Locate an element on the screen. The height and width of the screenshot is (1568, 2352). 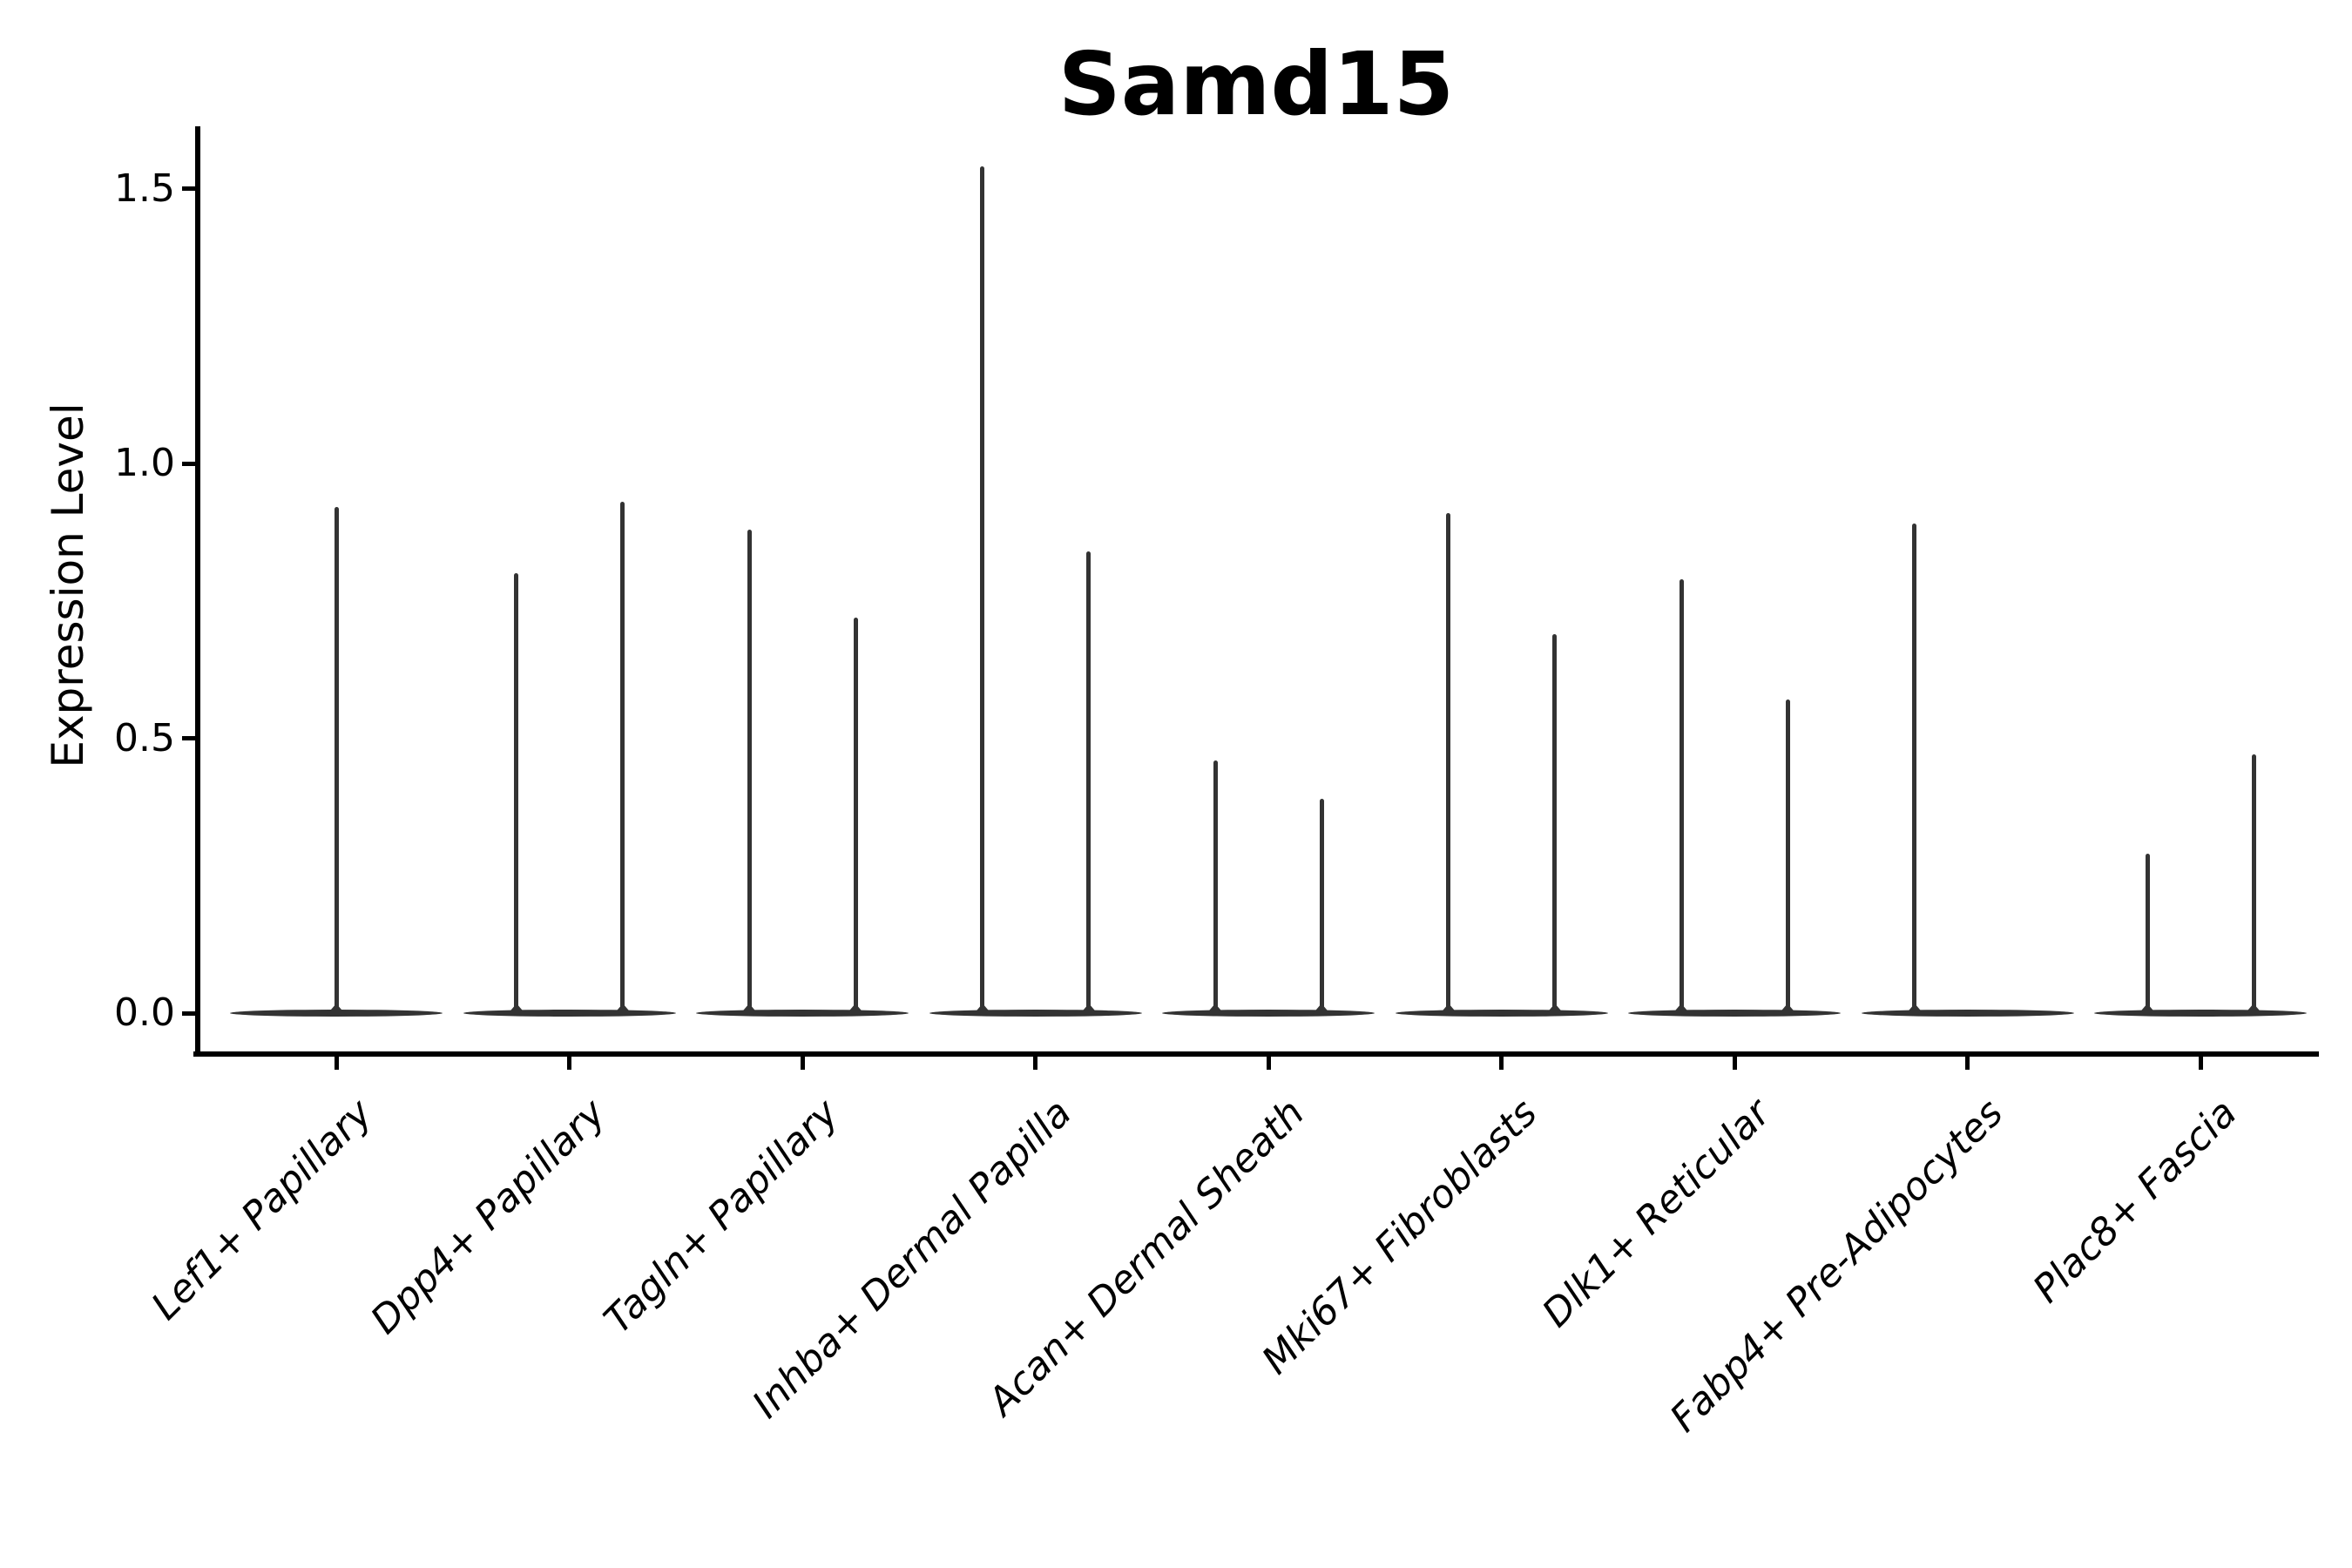
x-tick-label: Lef1+ Papillary is located at coordinates (262, 1210).